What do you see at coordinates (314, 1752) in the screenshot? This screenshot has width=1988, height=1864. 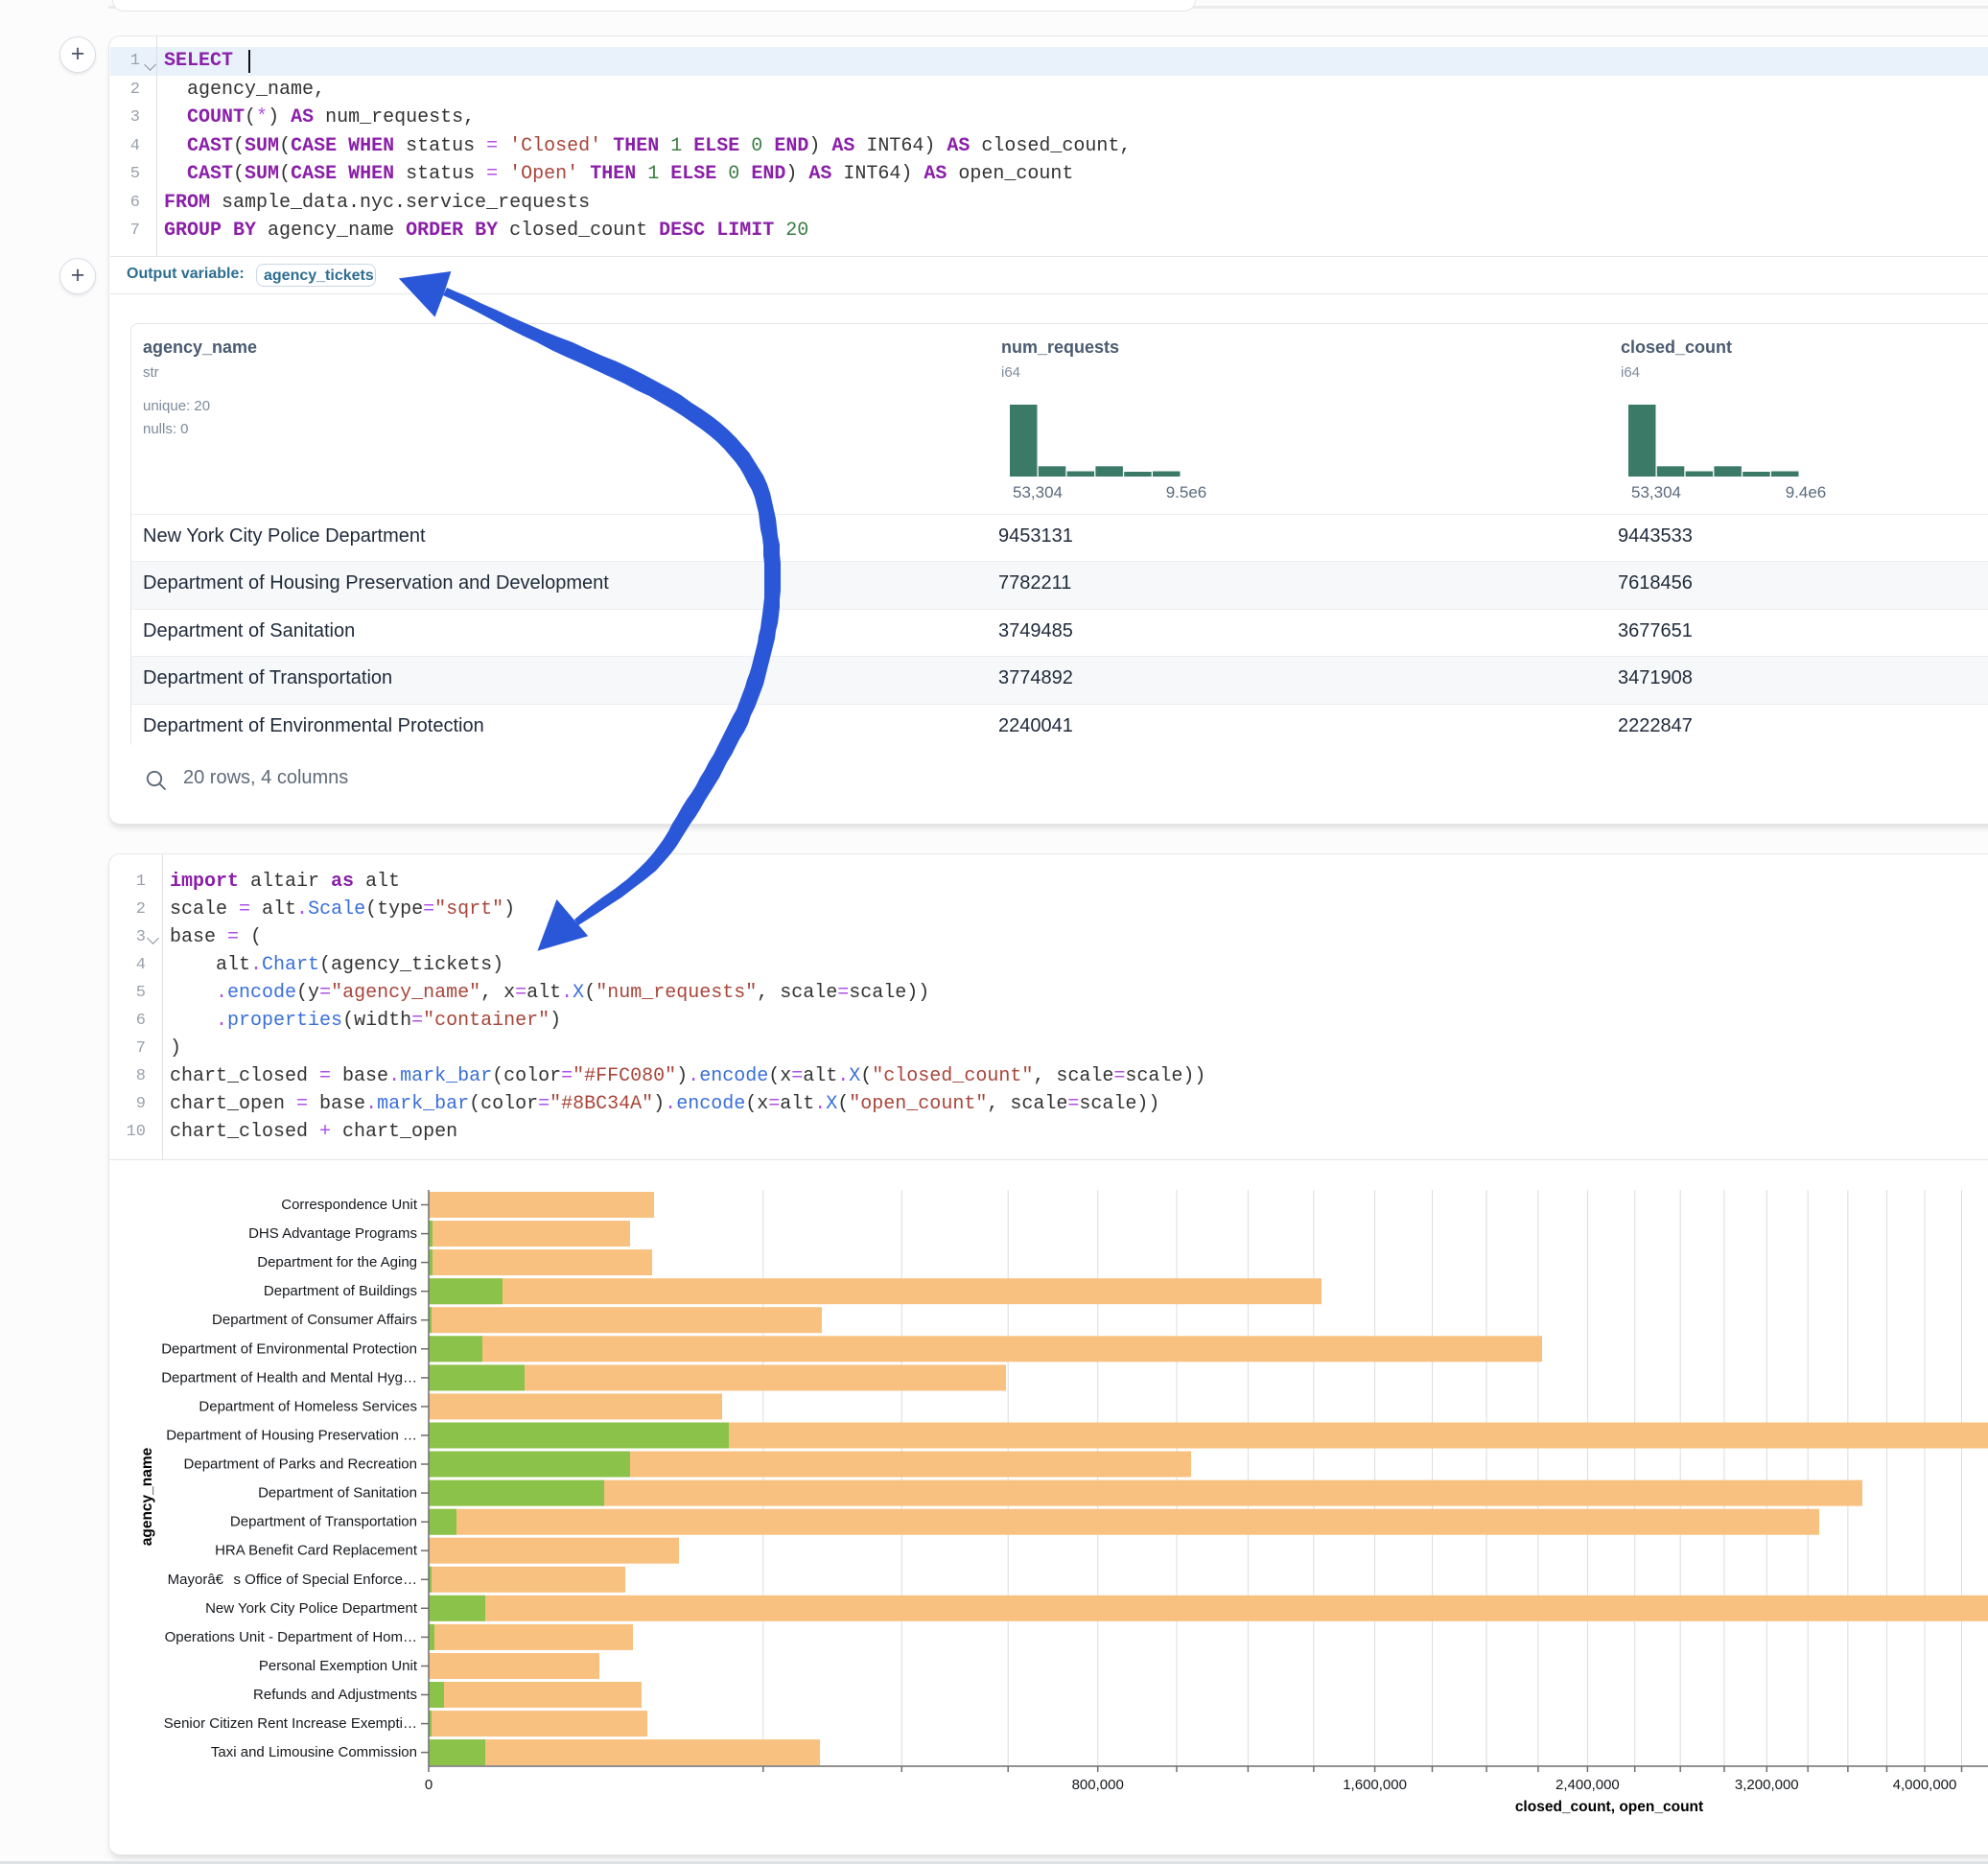 I see `svg-text: Taxi and Limousine Commission` at bounding box center [314, 1752].